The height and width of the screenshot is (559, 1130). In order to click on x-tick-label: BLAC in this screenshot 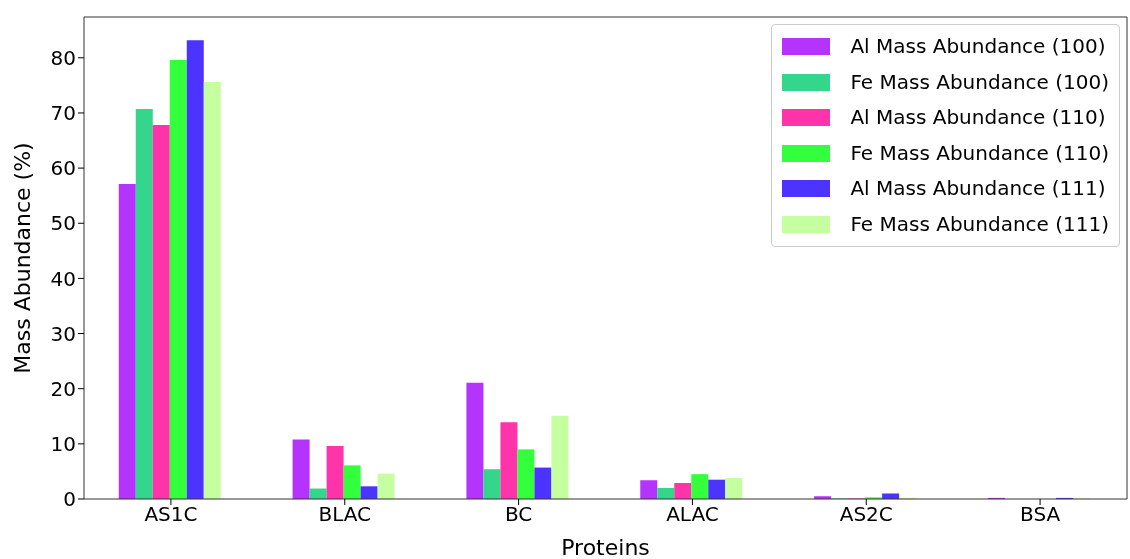, I will do `click(345, 514)`.